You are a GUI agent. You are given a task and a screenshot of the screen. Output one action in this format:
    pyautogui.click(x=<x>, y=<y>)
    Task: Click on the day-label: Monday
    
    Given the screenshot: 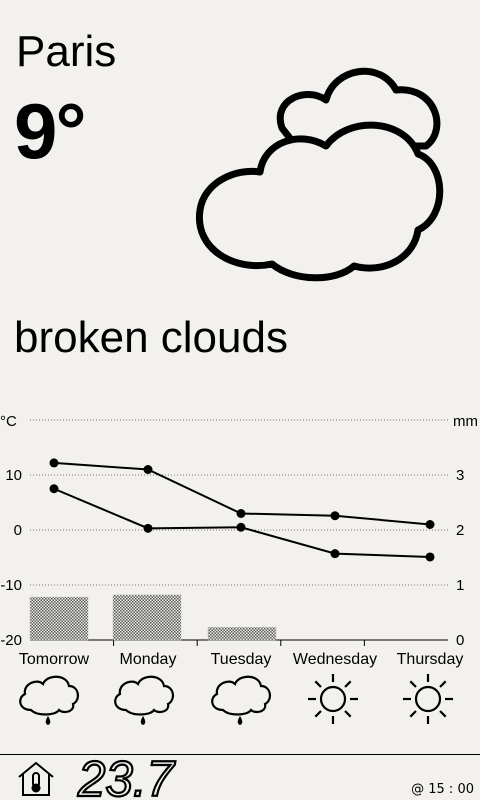 What is the action you would take?
    pyautogui.click(x=148, y=659)
    